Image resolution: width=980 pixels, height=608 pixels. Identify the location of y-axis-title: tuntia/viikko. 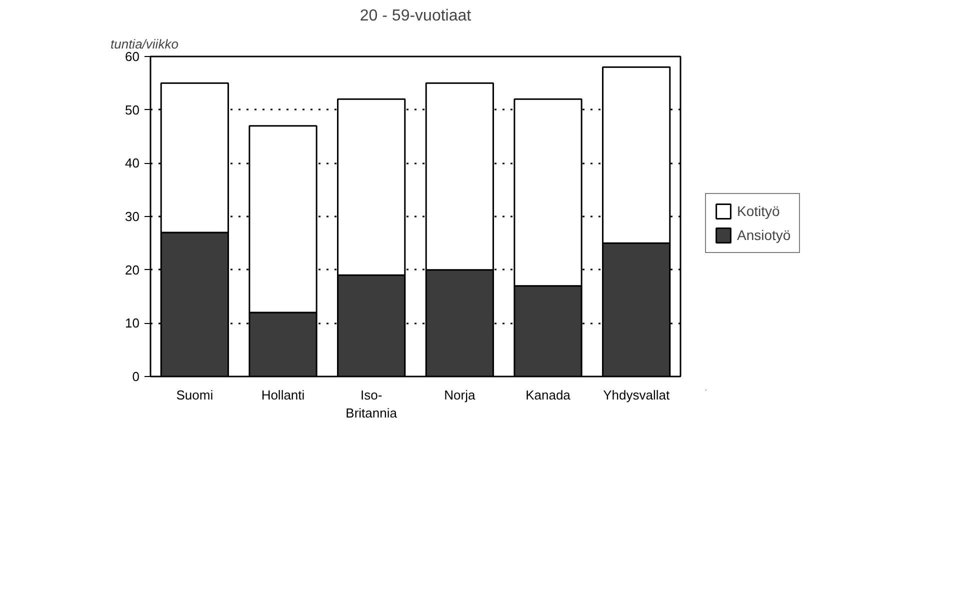
(144, 44).